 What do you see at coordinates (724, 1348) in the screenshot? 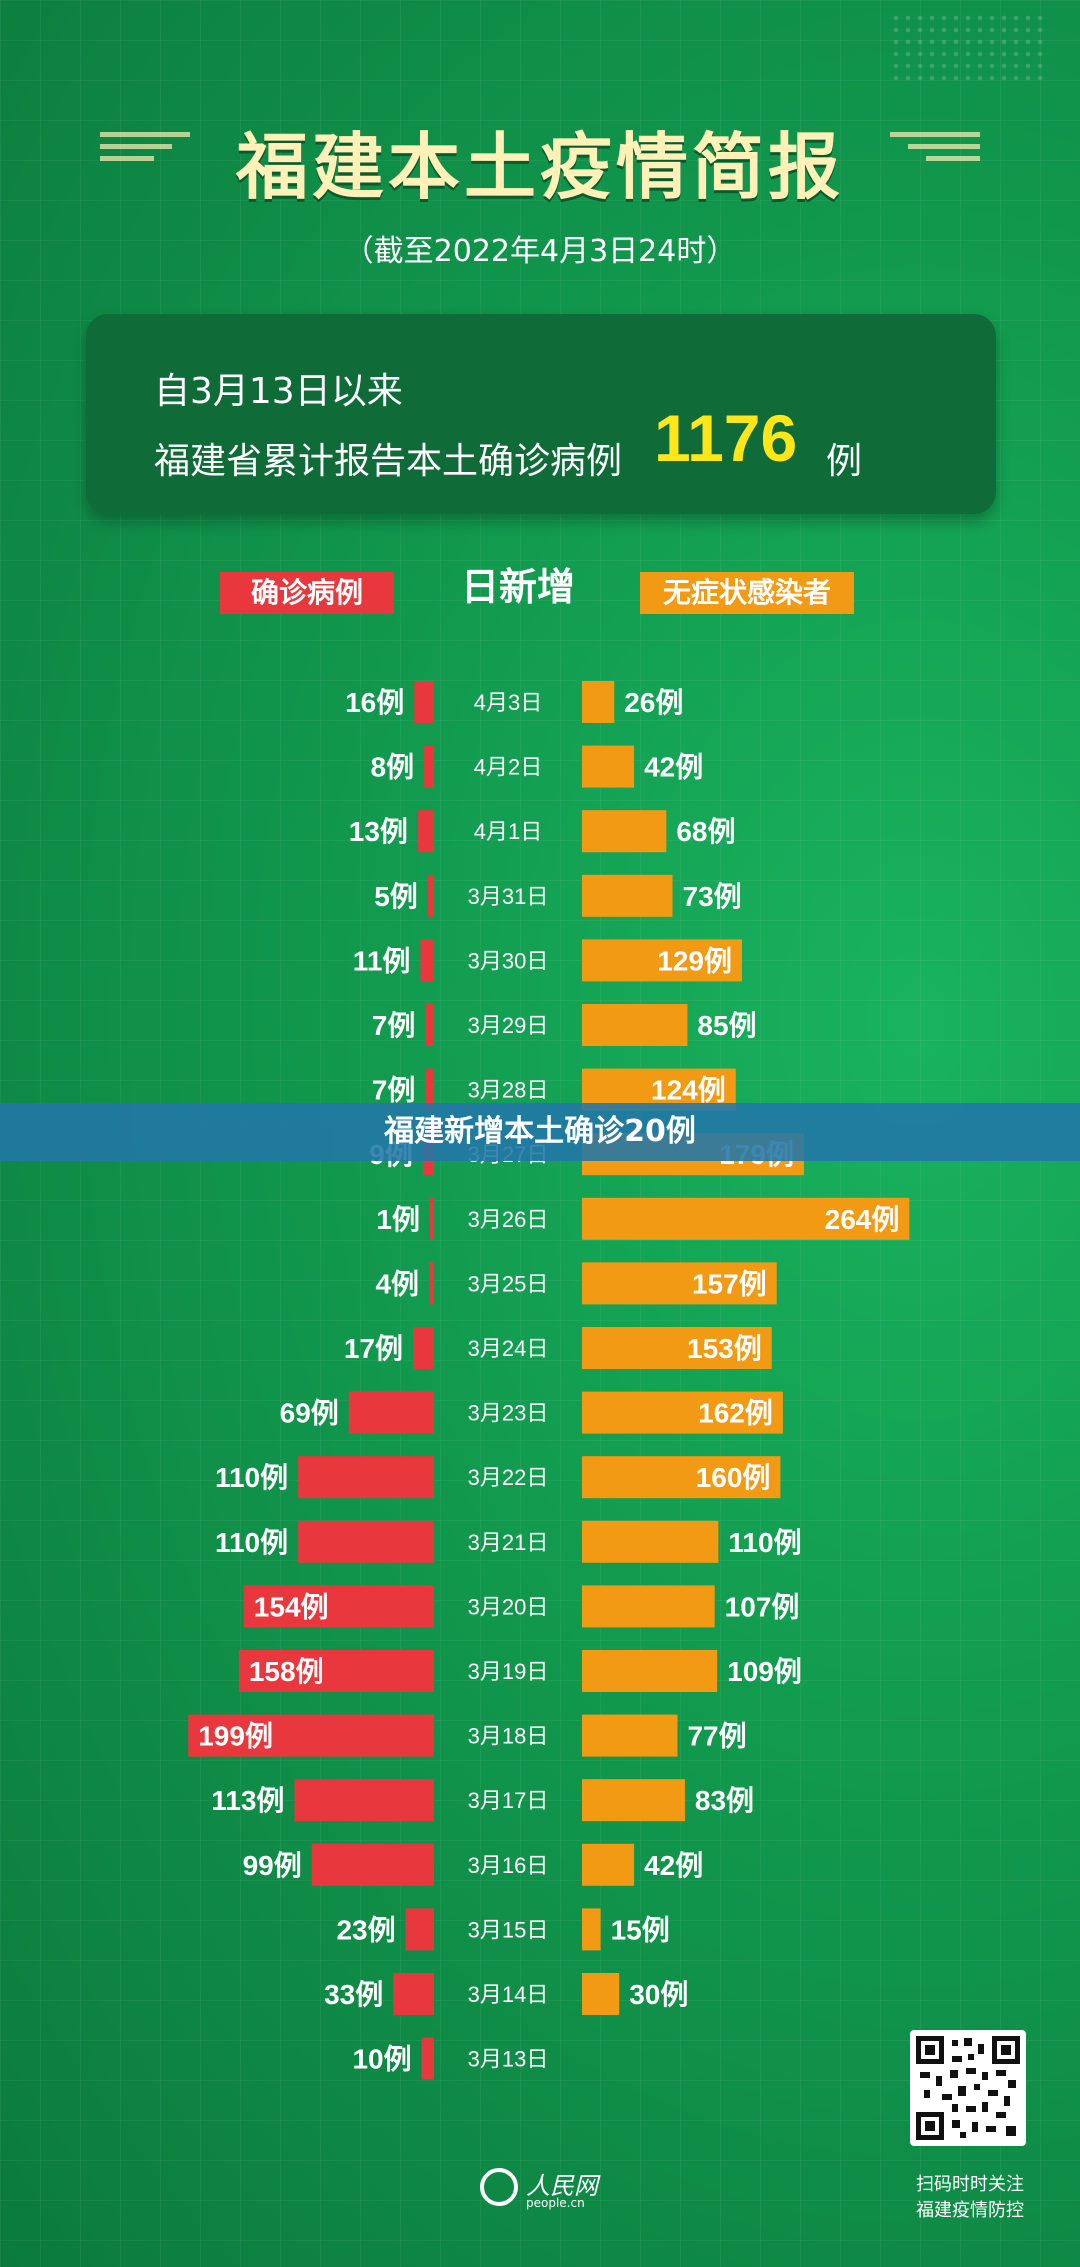
I see `asymptomatic-value-label: 153例` at bounding box center [724, 1348].